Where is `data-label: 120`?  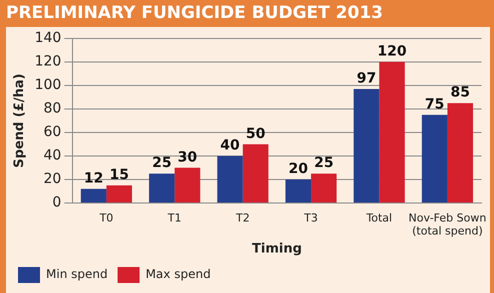 data-label: 120 is located at coordinates (392, 52).